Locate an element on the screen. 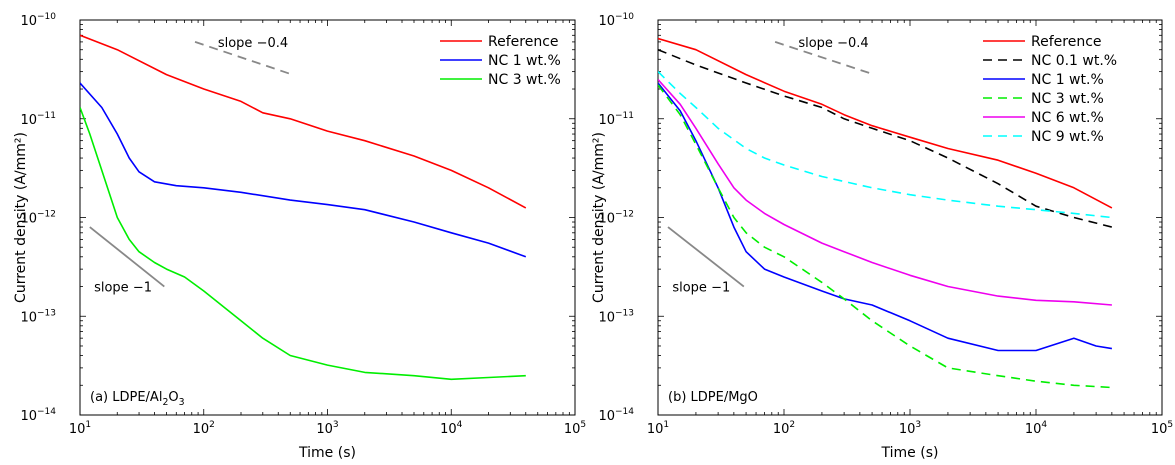  legend-label: NC 6 wt.% is located at coordinates (1067, 118).